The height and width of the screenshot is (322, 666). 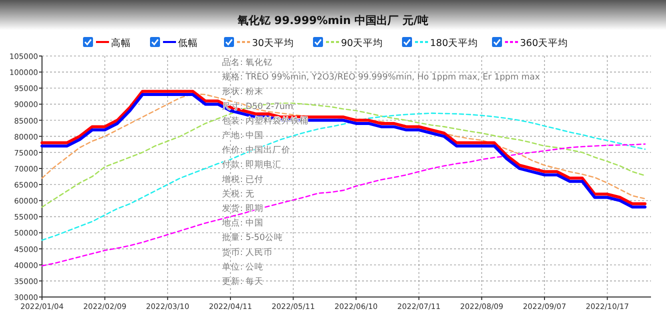 I want to click on legend-label: 90天平均, so click(x=362, y=43).